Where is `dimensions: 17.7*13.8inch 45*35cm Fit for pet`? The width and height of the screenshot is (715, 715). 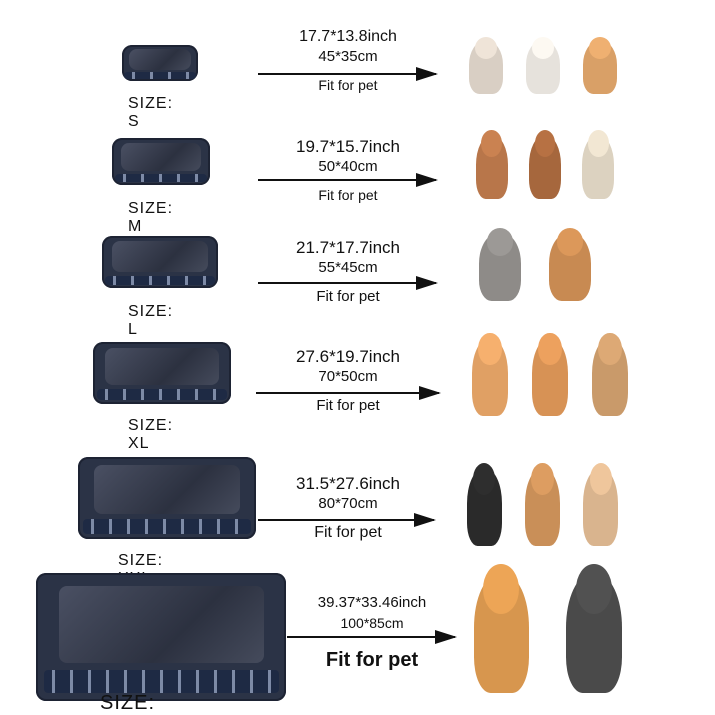
dimensions: 17.7*13.8inch 45*35cm Fit for pet is located at coordinates (348, 59).